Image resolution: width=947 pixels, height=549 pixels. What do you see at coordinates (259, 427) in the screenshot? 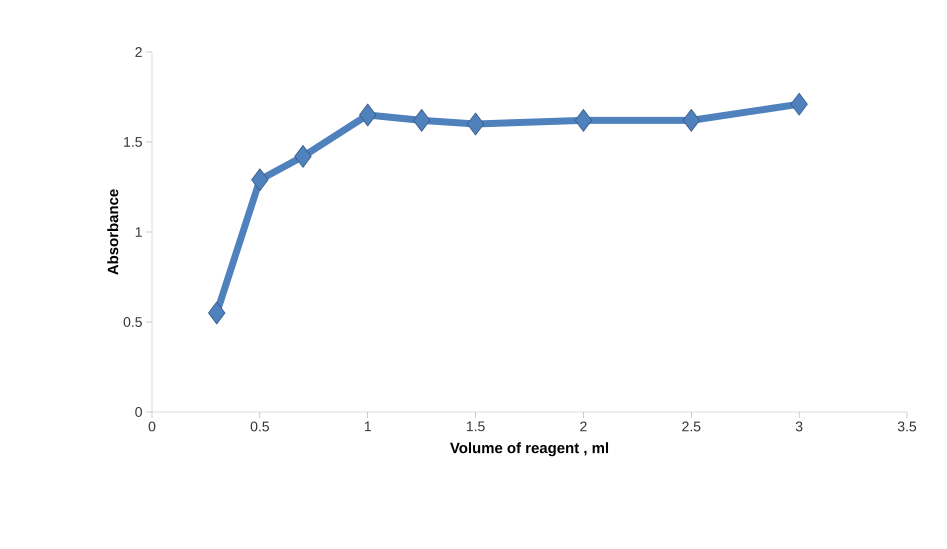
I see `x-tick-label: 0.5` at bounding box center [259, 427].